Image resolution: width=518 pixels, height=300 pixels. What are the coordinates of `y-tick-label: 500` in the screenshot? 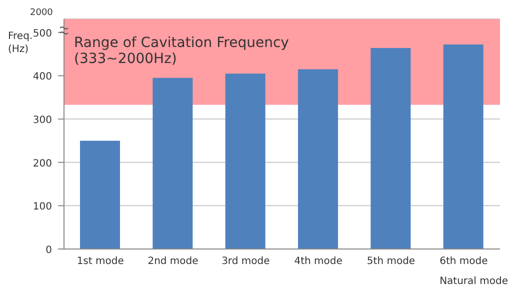 It's located at (42, 34).